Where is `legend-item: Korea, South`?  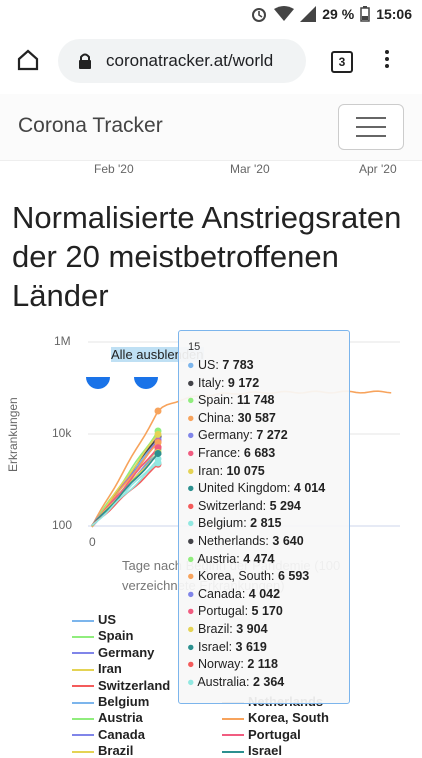 legend-item: Korea, South is located at coordinates (275, 717).